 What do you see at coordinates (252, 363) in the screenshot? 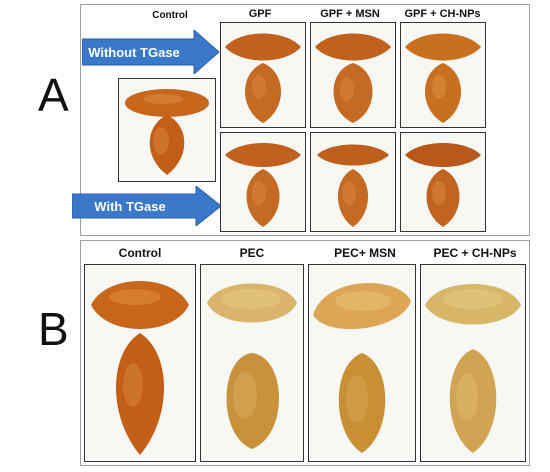
I see `photo-b-pec` at bounding box center [252, 363].